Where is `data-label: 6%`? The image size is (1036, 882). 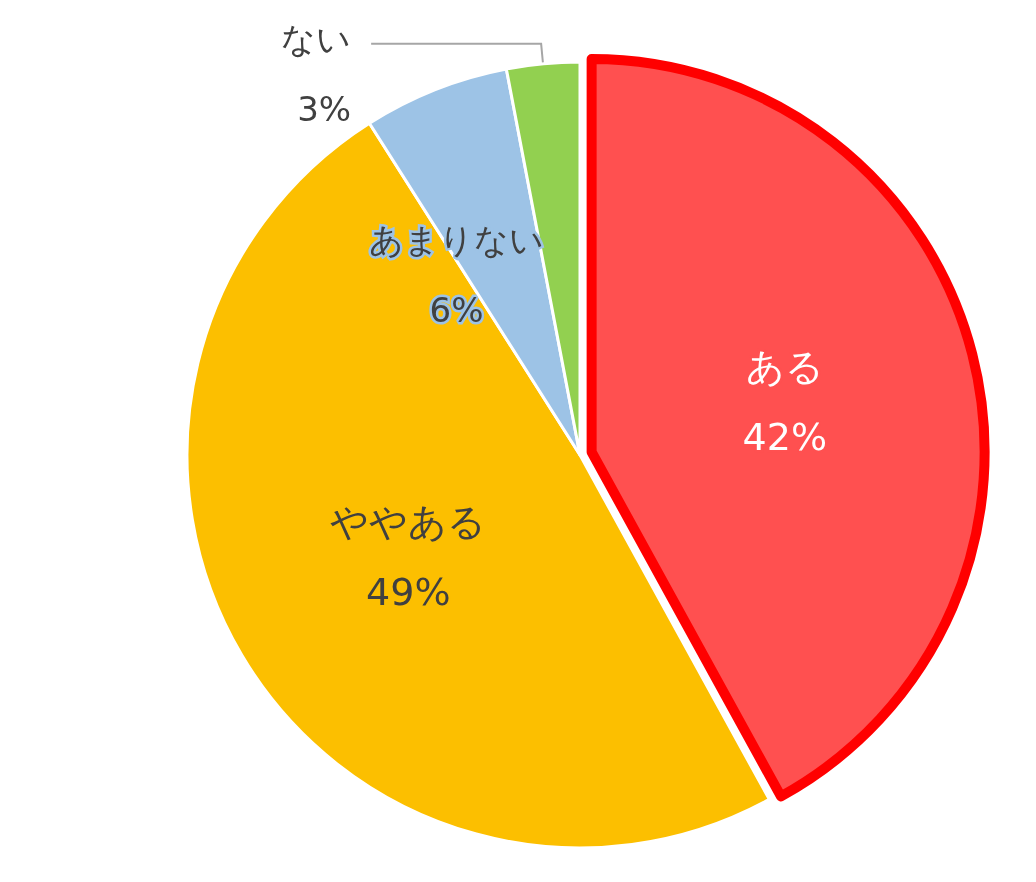 data-label: 6% is located at coordinates (456, 309).